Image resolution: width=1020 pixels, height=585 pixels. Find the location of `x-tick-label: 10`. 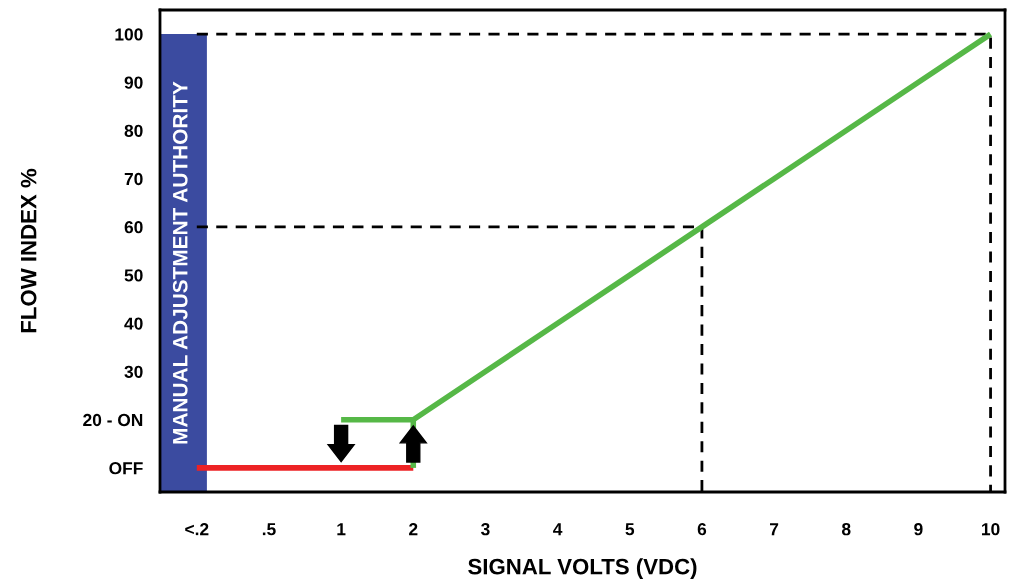

x-tick-label: 10 is located at coordinates (991, 529).